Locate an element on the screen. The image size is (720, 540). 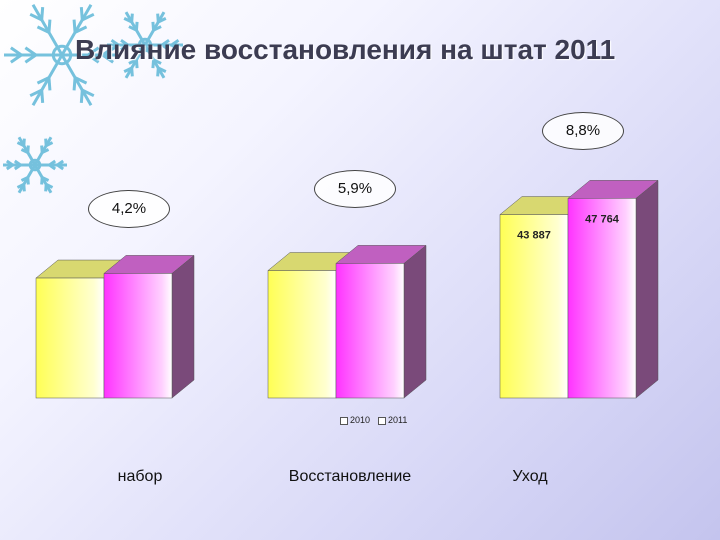
legend: 2010 2011 is located at coordinates (373, 420).